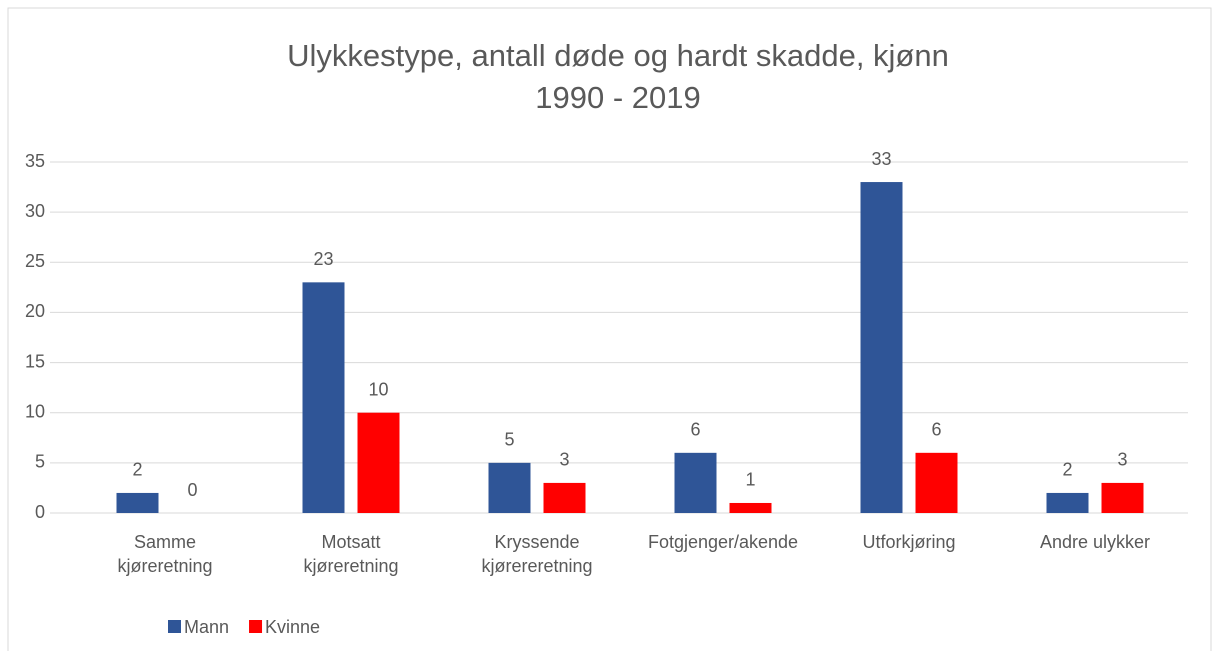  I want to click on y-tick-label: 0, so click(40, 512).